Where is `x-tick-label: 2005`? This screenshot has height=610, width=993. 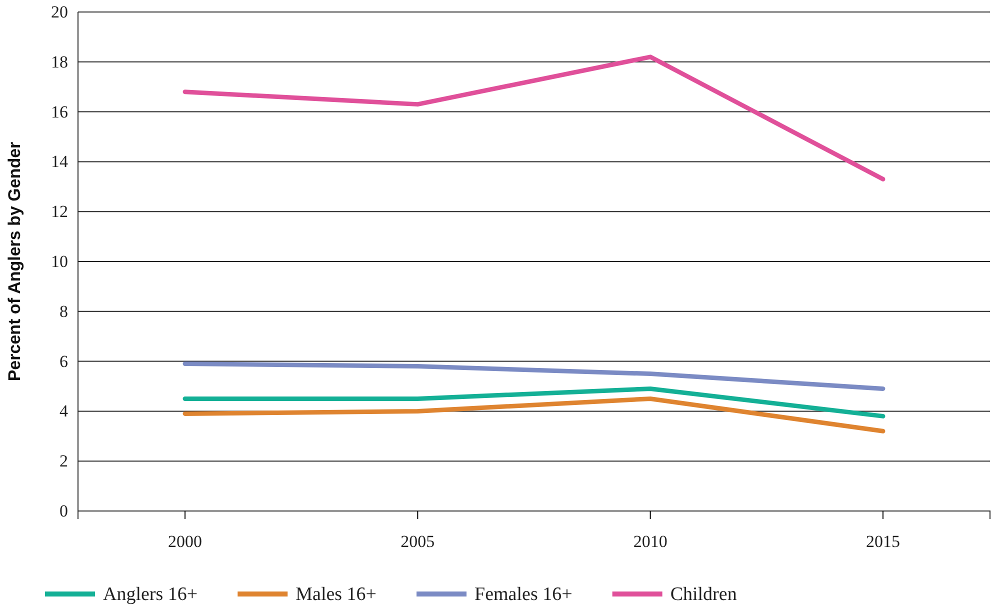
x-tick-label: 2005 is located at coordinates (417, 542).